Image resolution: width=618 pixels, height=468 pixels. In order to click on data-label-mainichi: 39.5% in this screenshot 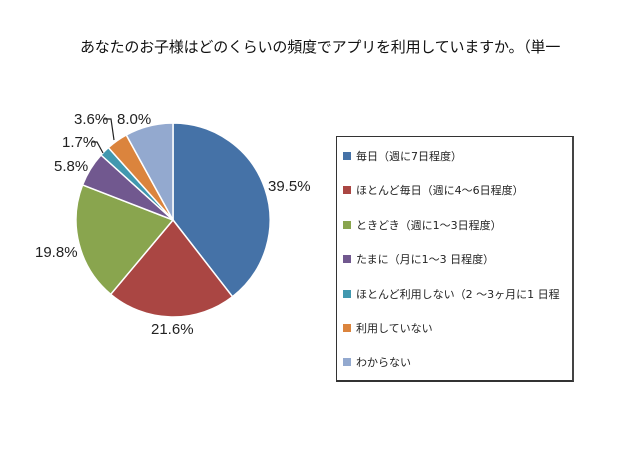, I will do `click(289, 186)`.